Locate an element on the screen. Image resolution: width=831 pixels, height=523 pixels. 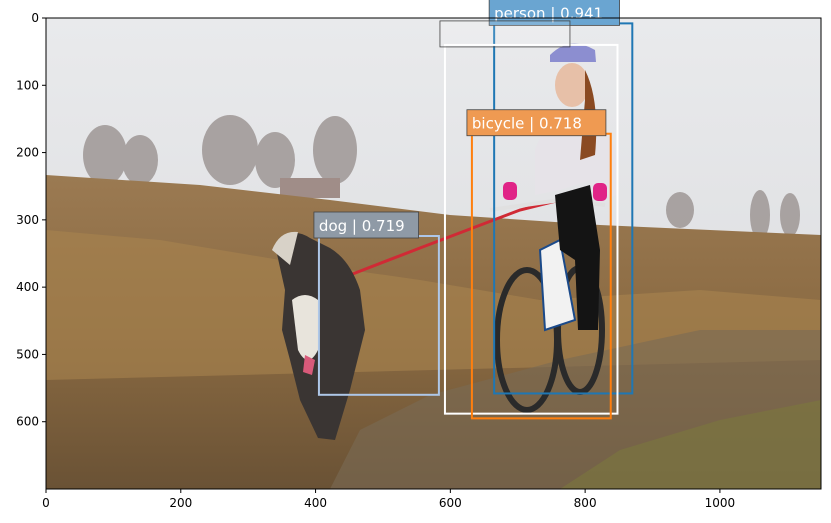
x-tick-label: 800 is located at coordinates (585, 503).